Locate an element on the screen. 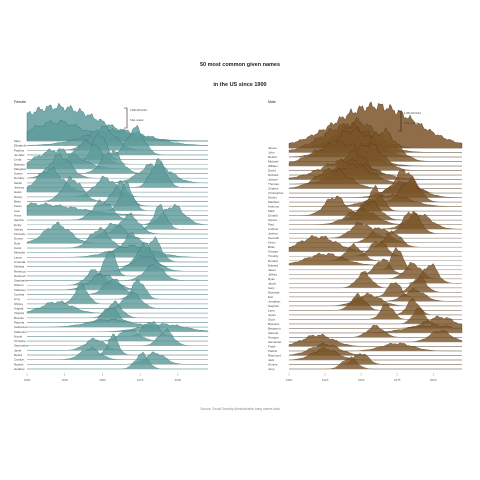 This screenshot has width=480, height=480. male-name-label: Michael is located at coordinates (273, 162).